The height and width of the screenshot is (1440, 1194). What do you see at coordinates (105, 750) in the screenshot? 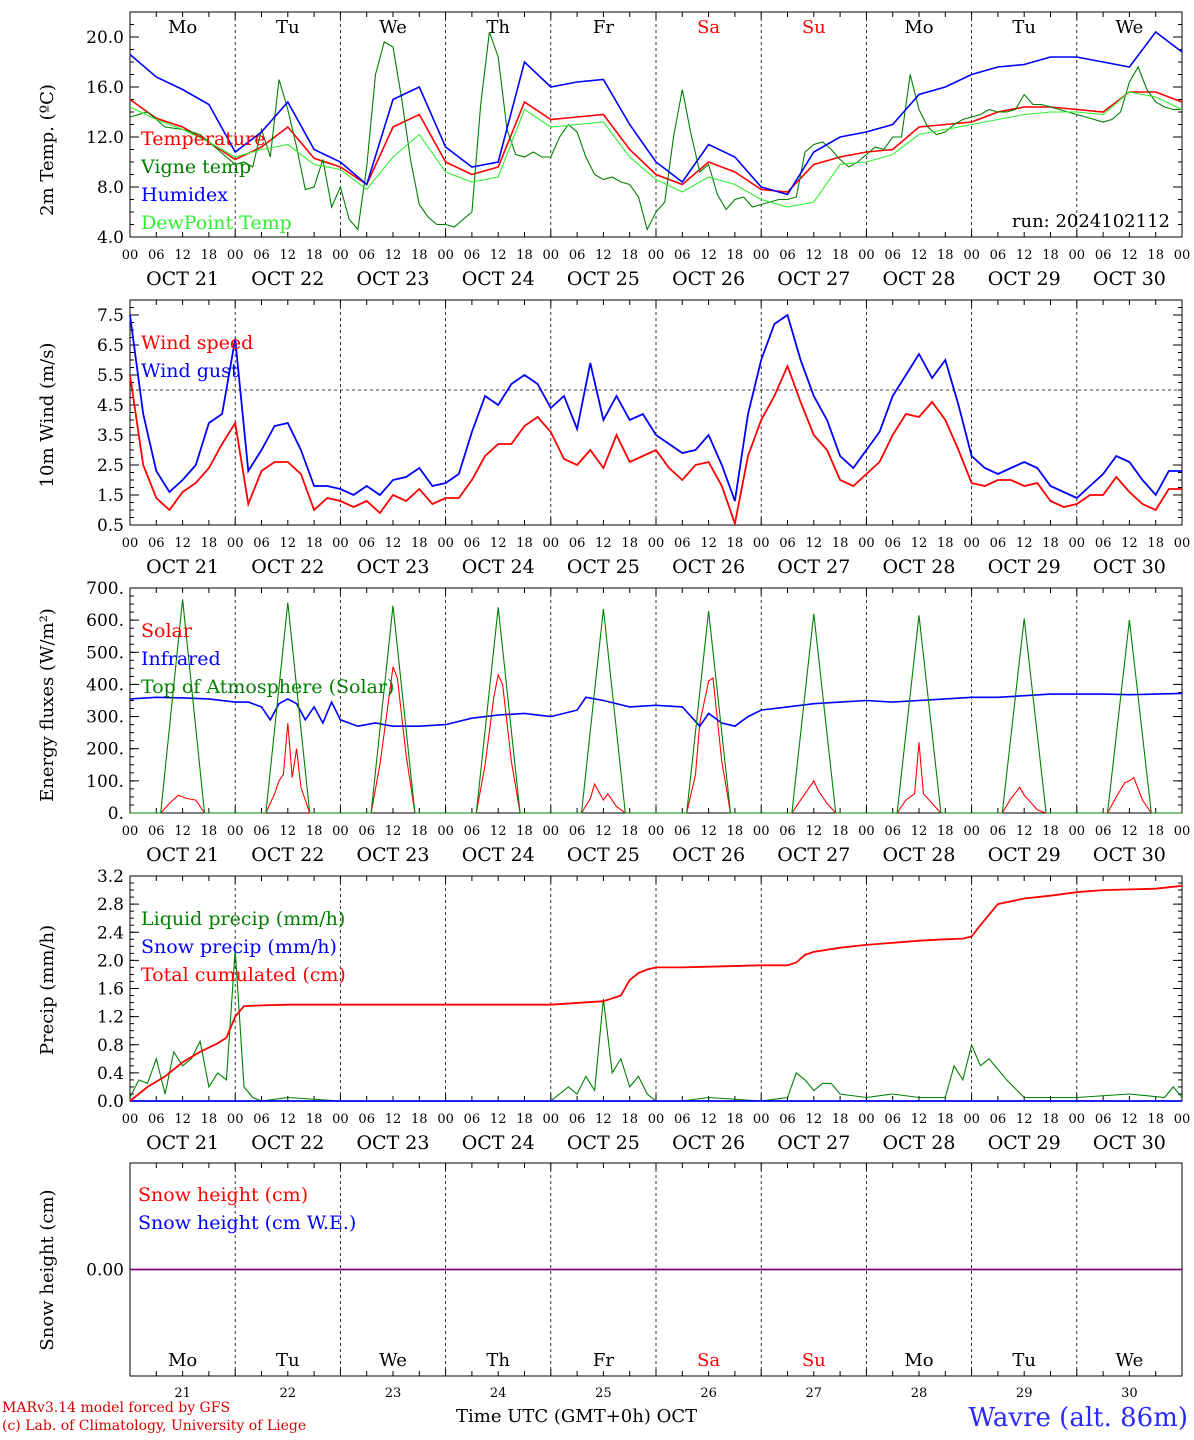
I see `y-tick-label: 200.` at bounding box center [105, 750].